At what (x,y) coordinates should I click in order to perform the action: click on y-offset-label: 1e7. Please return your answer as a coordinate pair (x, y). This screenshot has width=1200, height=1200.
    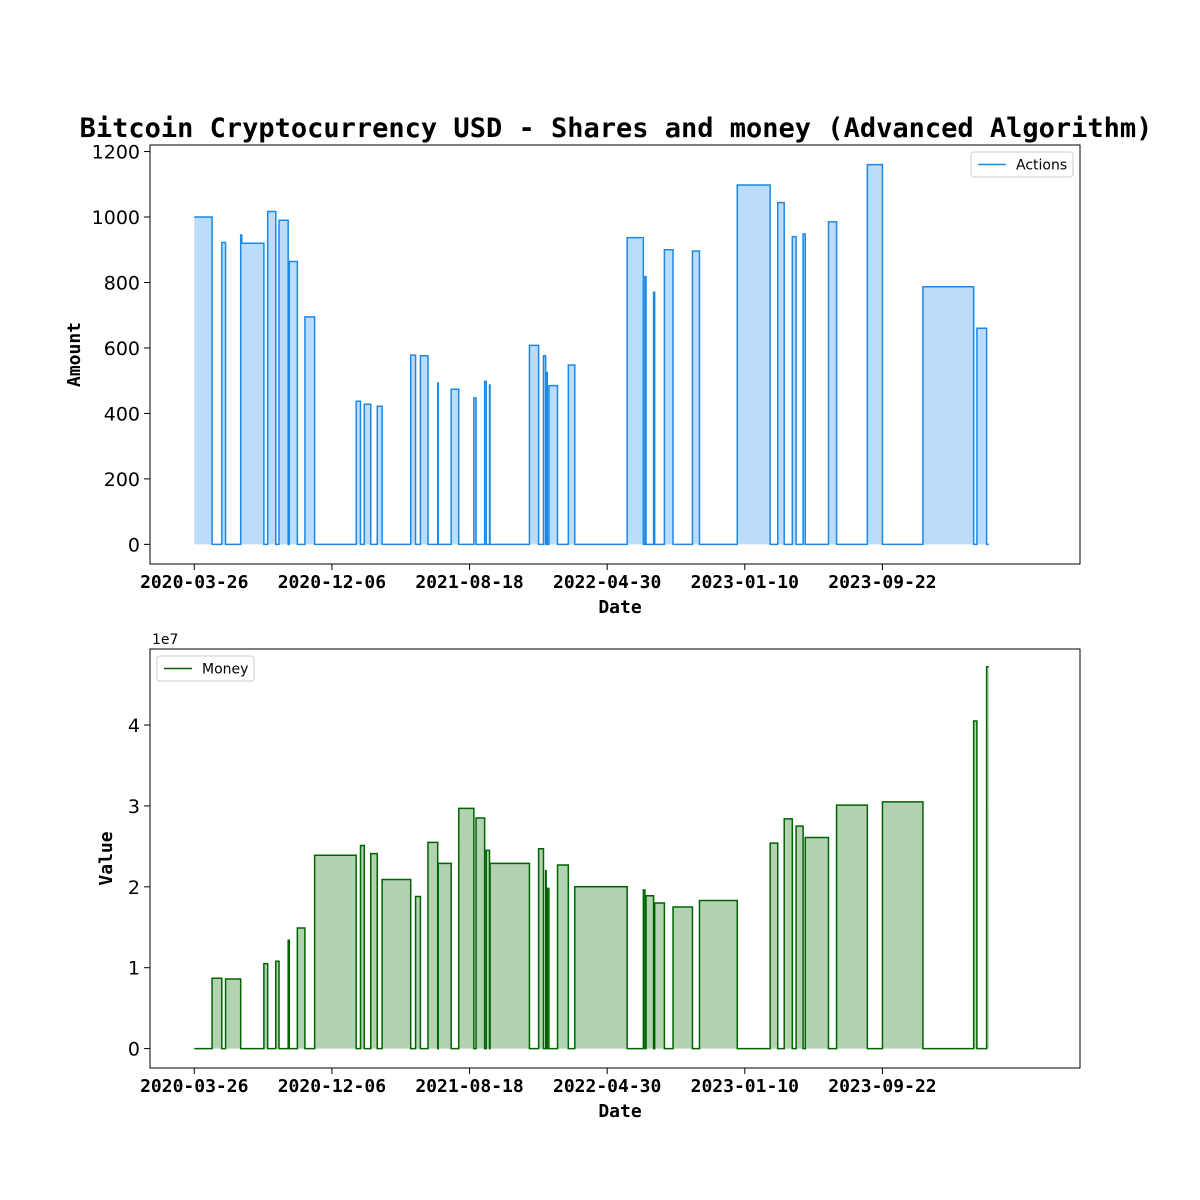
    Looking at the image, I should click on (165, 640).